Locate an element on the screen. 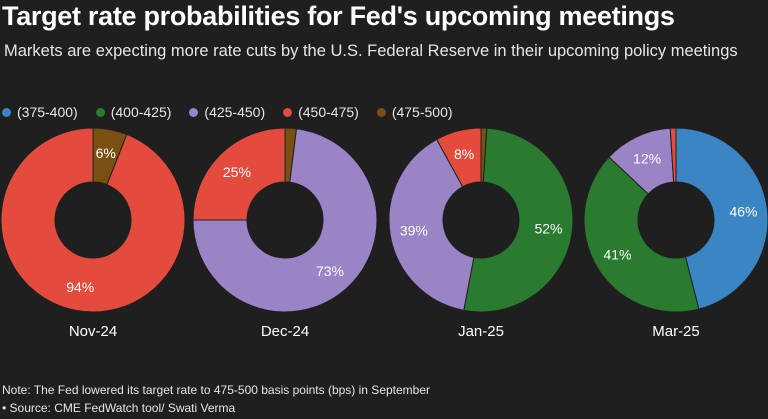 The width and height of the screenshot is (768, 419). legend-item: (375-400) is located at coordinates (40, 112).